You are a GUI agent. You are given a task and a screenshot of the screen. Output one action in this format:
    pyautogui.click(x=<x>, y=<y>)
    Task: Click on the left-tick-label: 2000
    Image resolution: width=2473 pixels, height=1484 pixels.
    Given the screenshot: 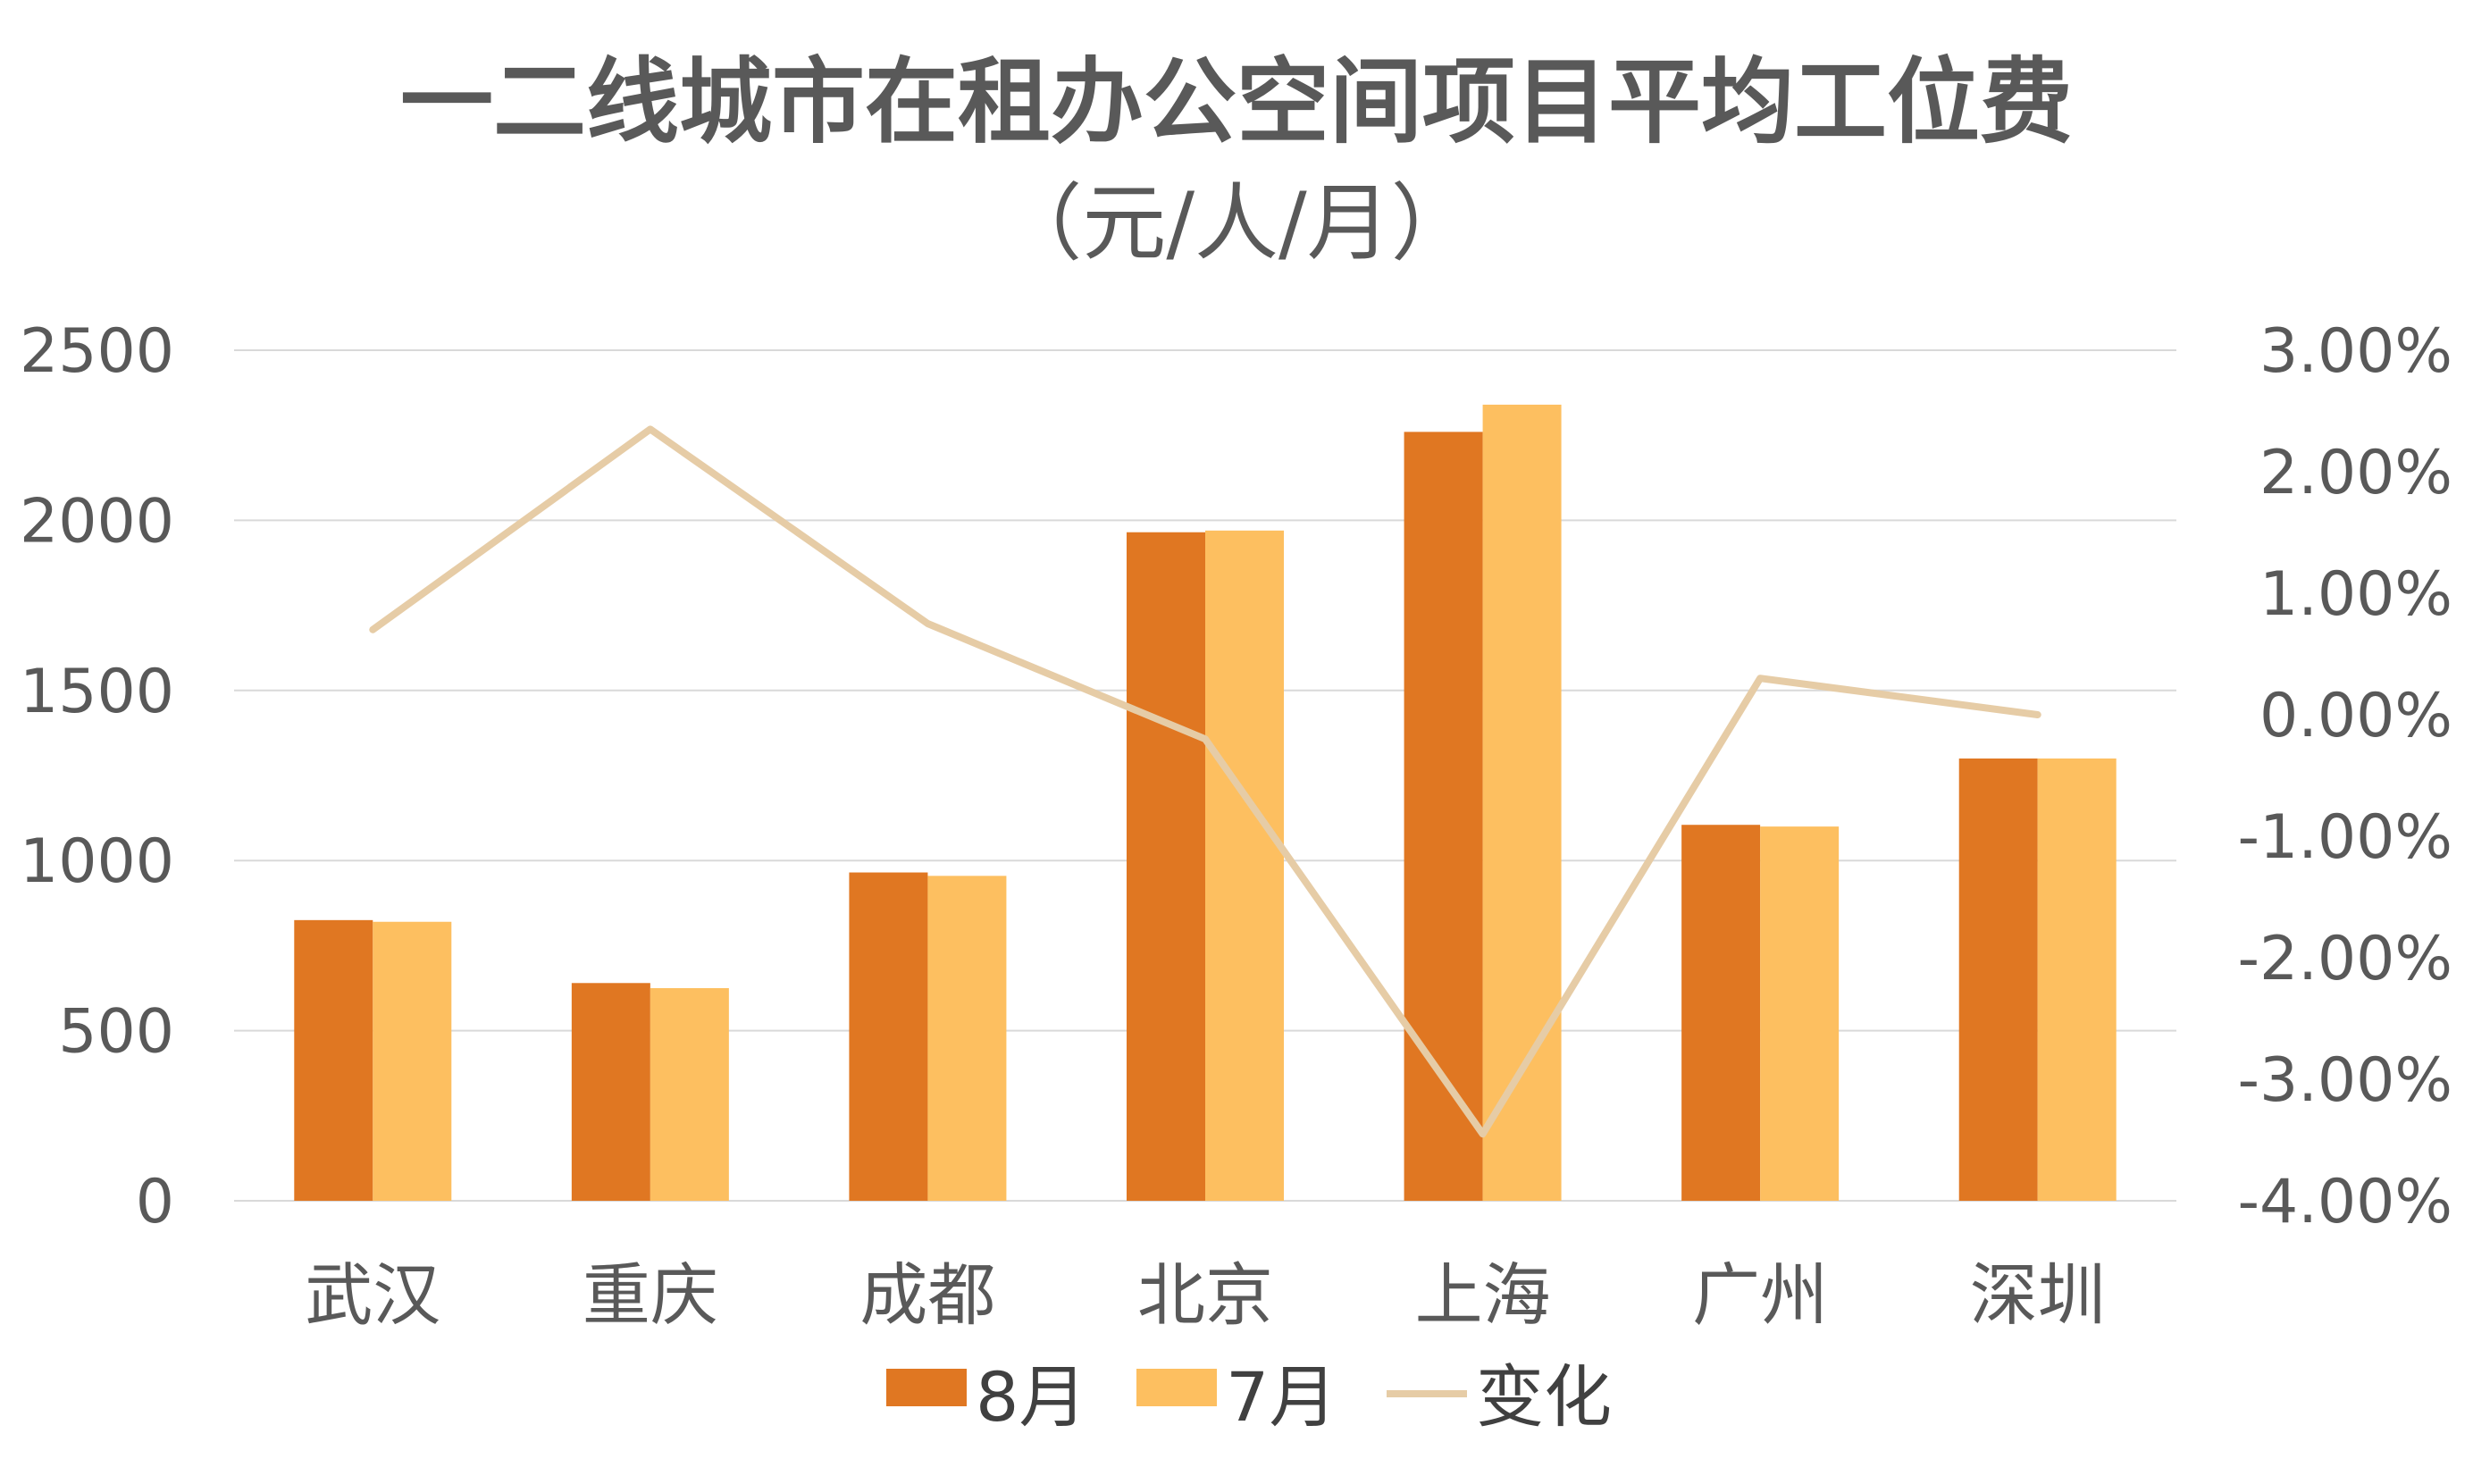 What is the action you would take?
    pyautogui.click(x=97, y=521)
    